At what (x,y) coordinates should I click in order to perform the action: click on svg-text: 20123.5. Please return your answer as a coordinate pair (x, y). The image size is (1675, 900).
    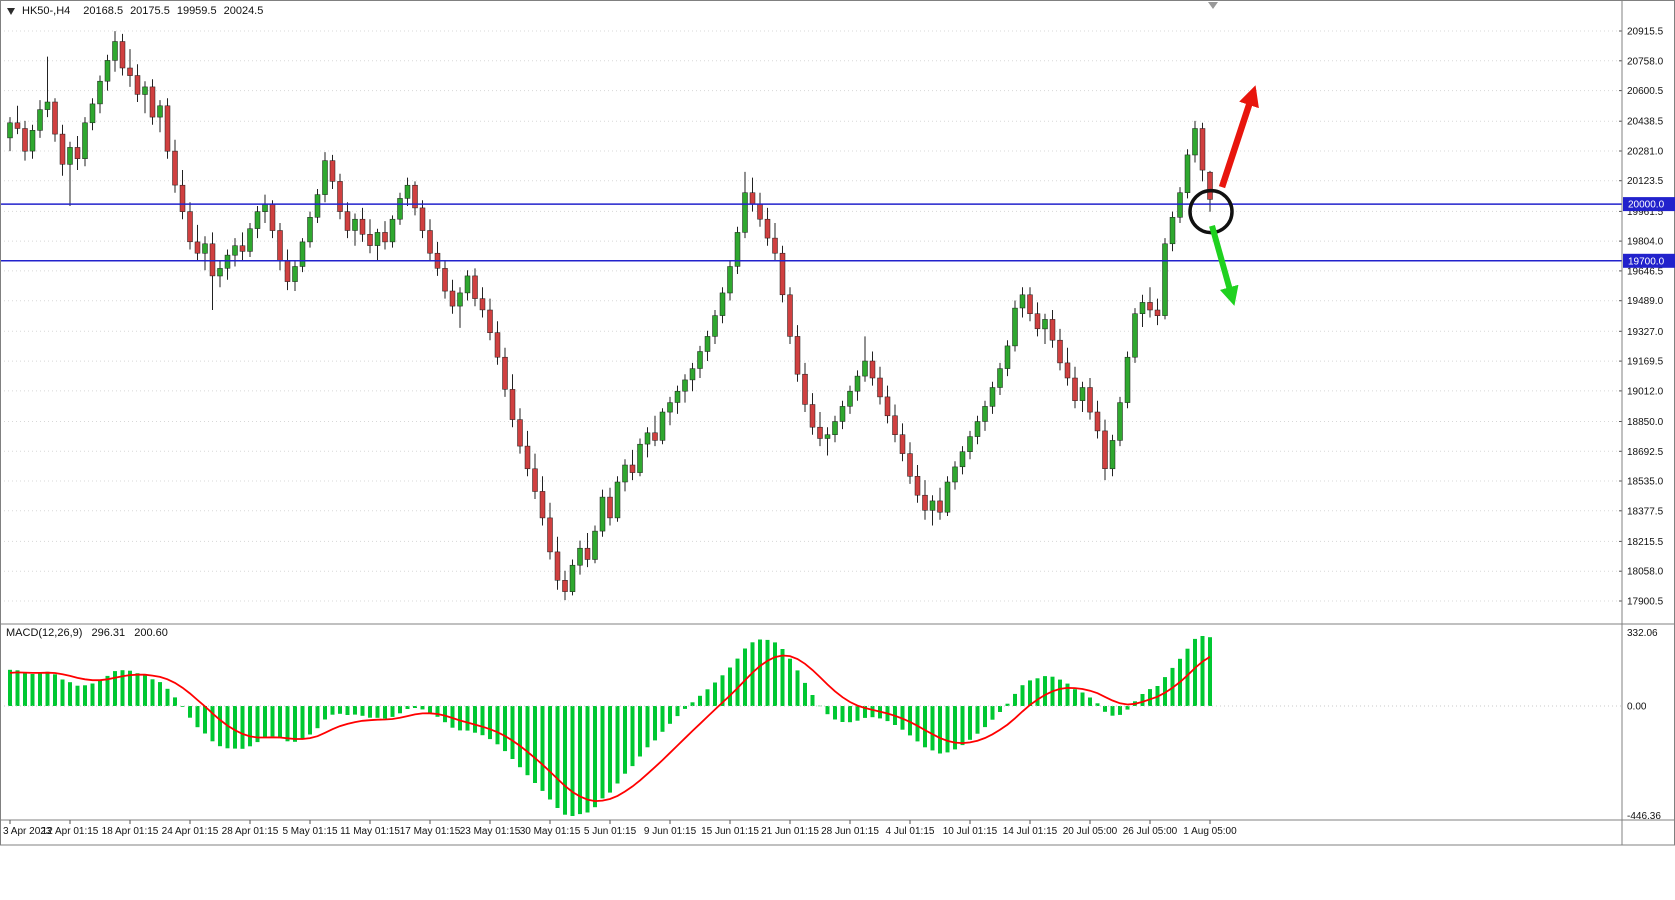
    Looking at the image, I should click on (1645, 181).